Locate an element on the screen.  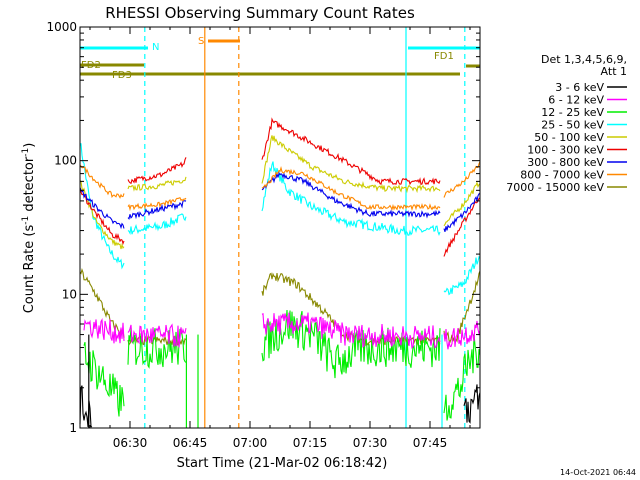
y-axis-label-part2: detector is located at coordinates (29, 186).